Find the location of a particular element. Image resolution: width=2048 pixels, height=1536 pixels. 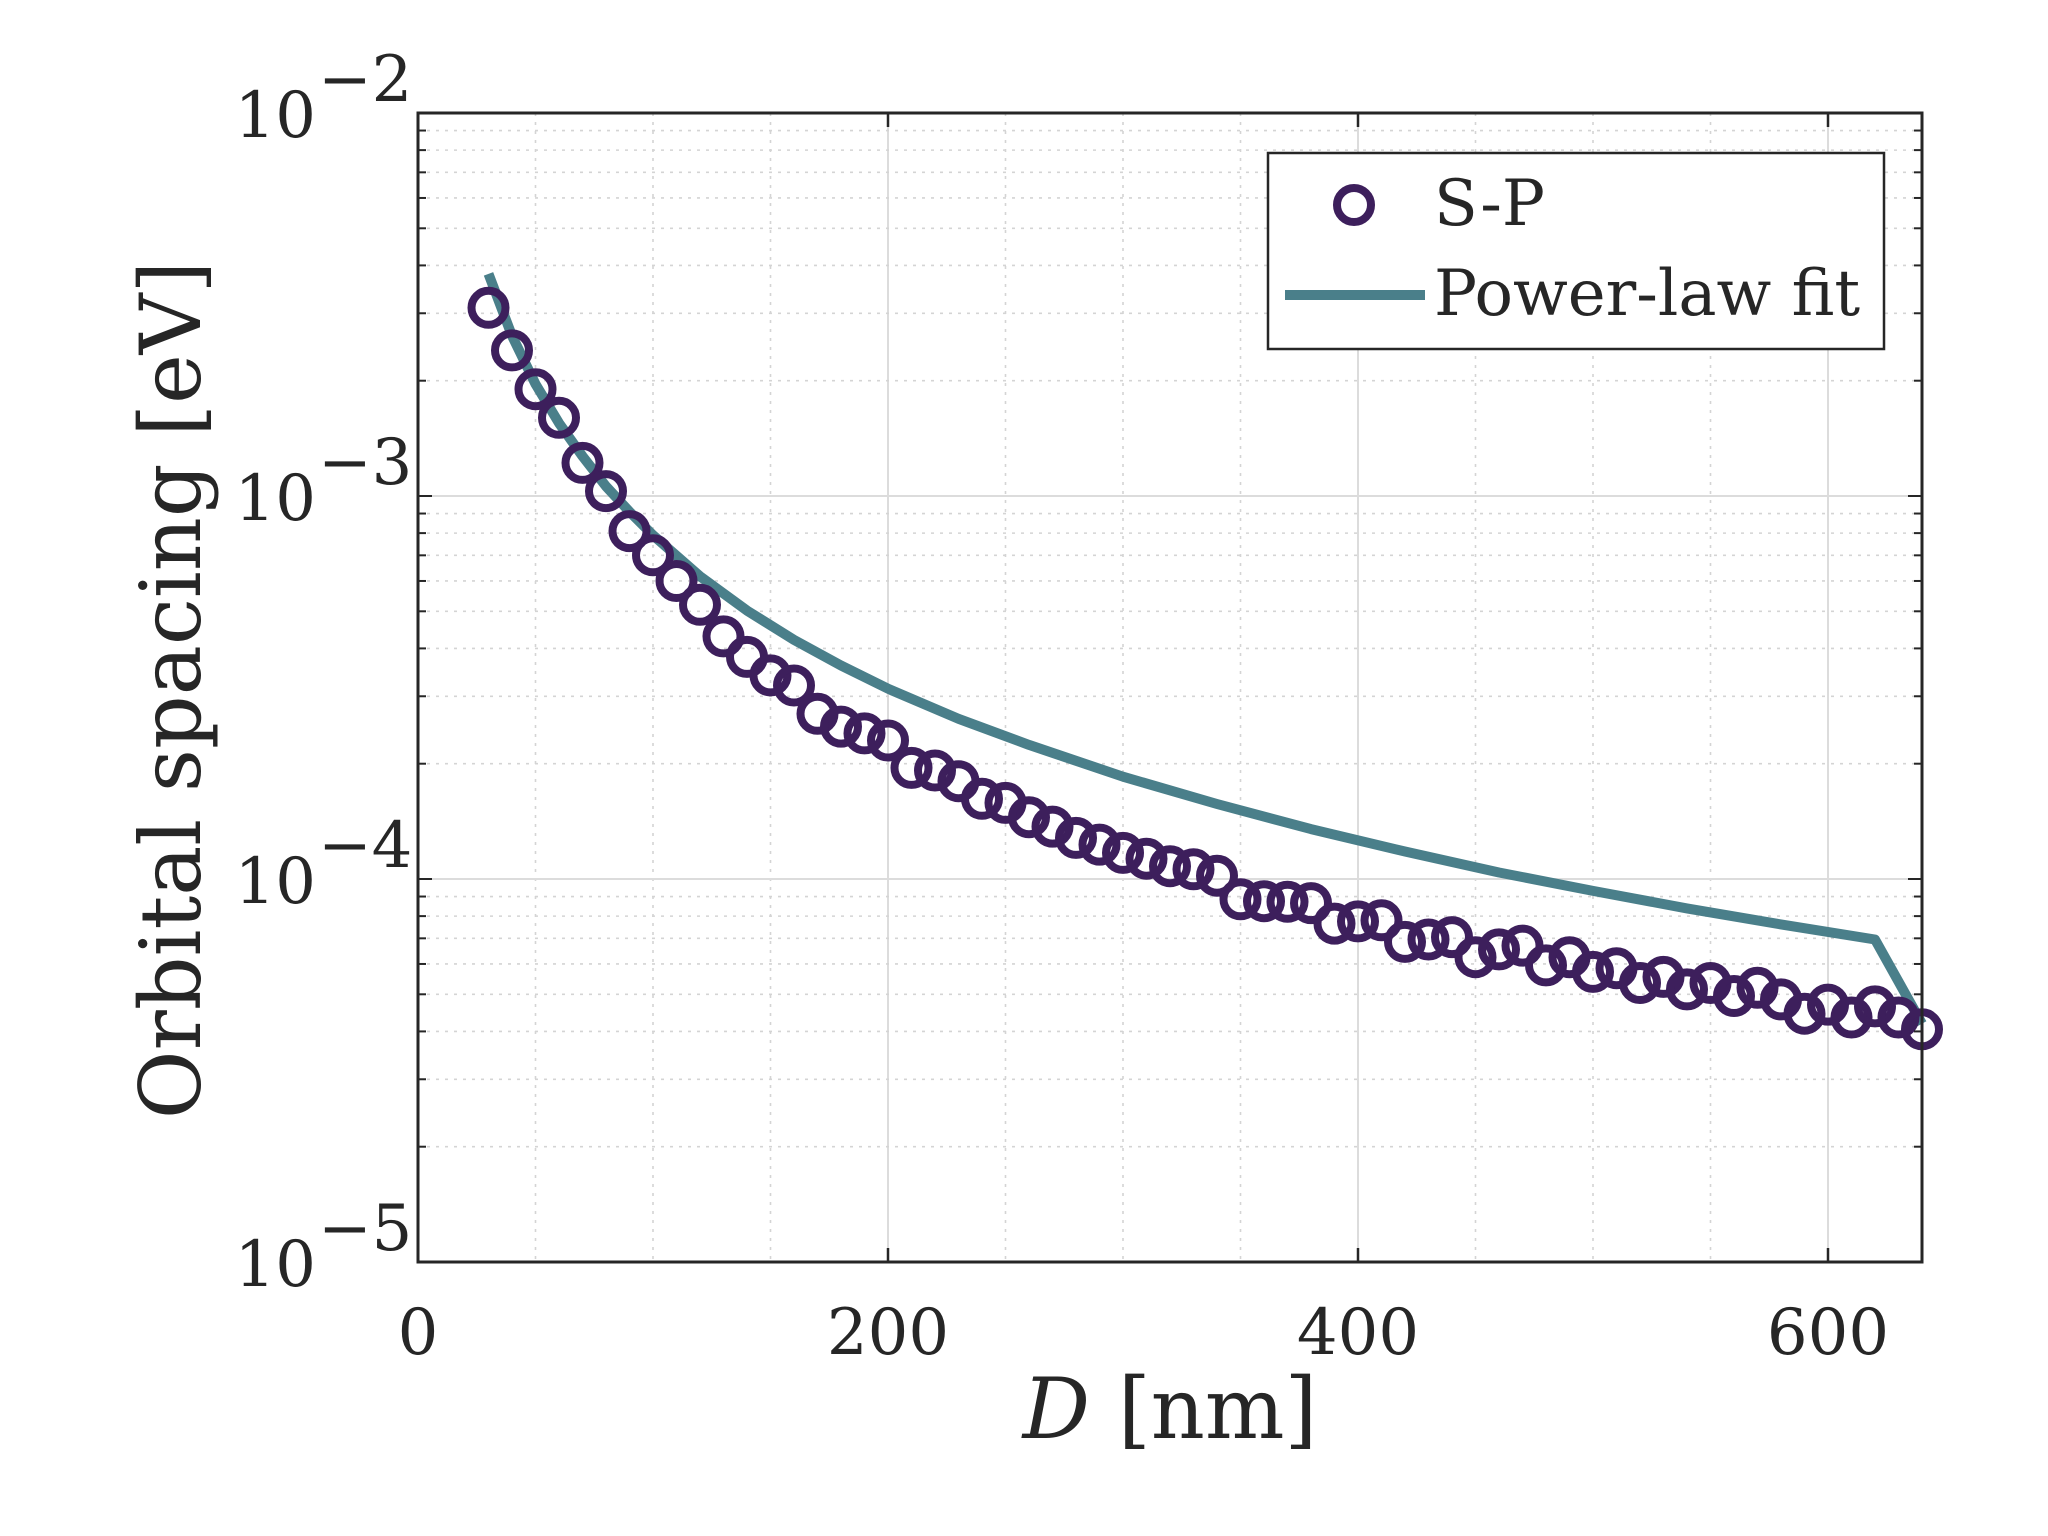

y-tick-labels: 10−510−410−310−2 is located at coordinates (324, 672).